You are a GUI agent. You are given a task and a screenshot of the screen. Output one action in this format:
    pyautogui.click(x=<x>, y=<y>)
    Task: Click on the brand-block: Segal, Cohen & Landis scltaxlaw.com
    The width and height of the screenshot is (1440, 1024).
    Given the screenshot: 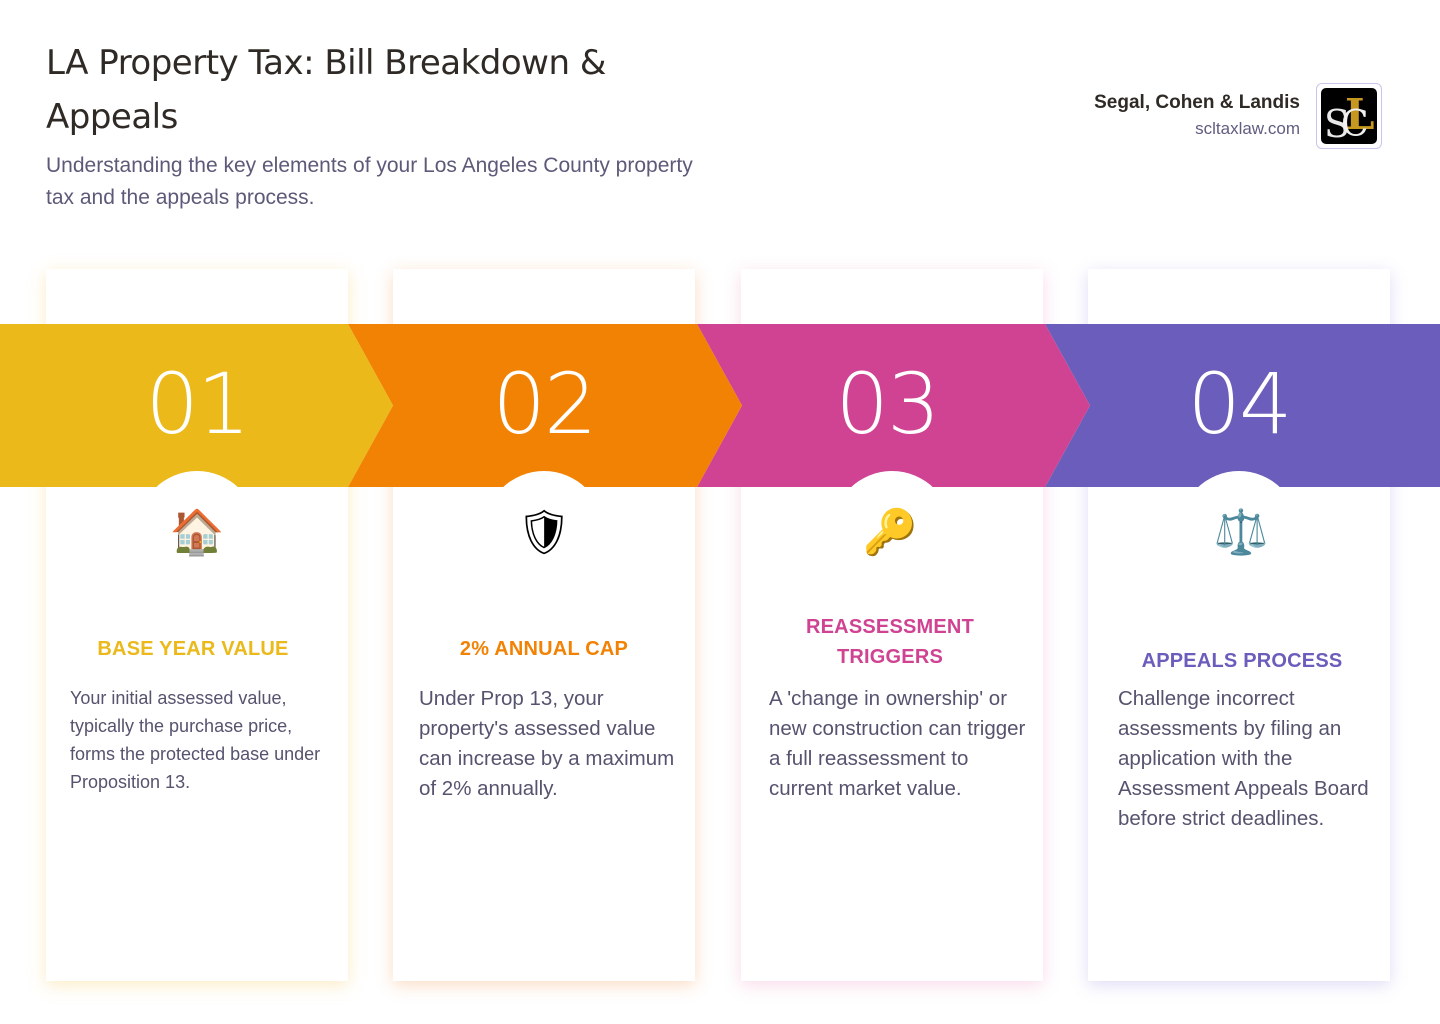 What is the action you would take?
    pyautogui.click(x=1197, y=116)
    